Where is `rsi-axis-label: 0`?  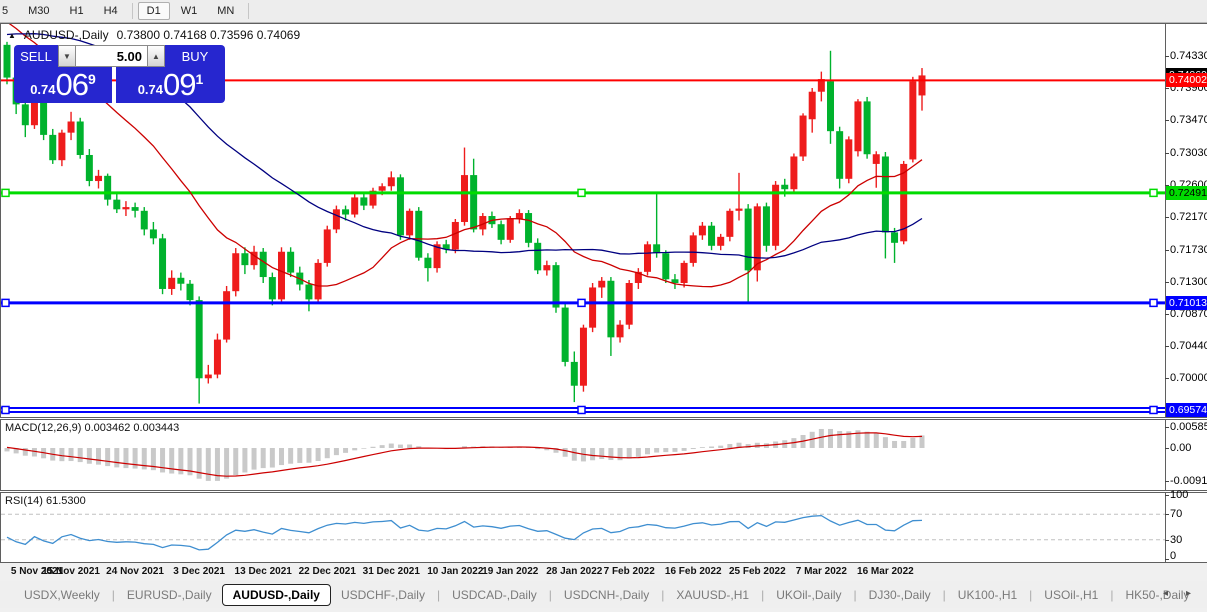
rsi-axis-label: 0 is located at coordinates (1173, 556).